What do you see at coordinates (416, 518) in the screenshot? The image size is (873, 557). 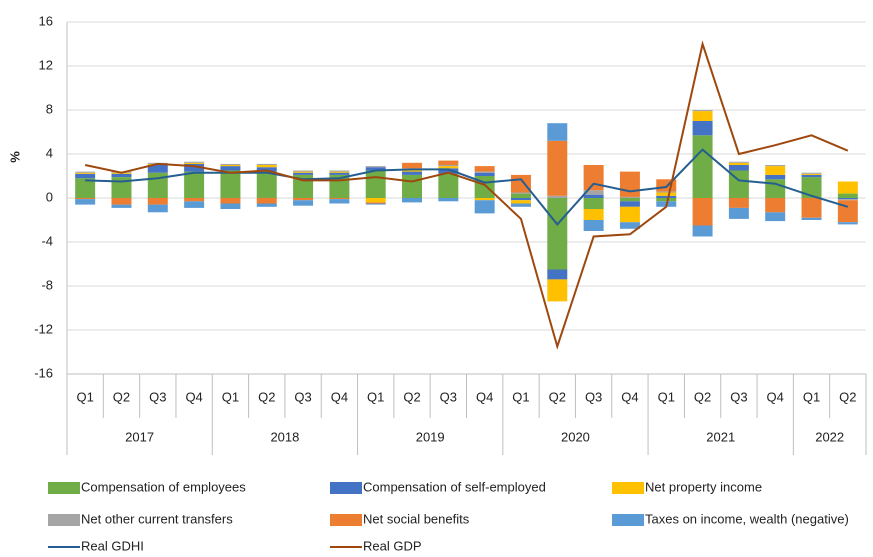 I see `legend-label: Net social benefits` at bounding box center [416, 518].